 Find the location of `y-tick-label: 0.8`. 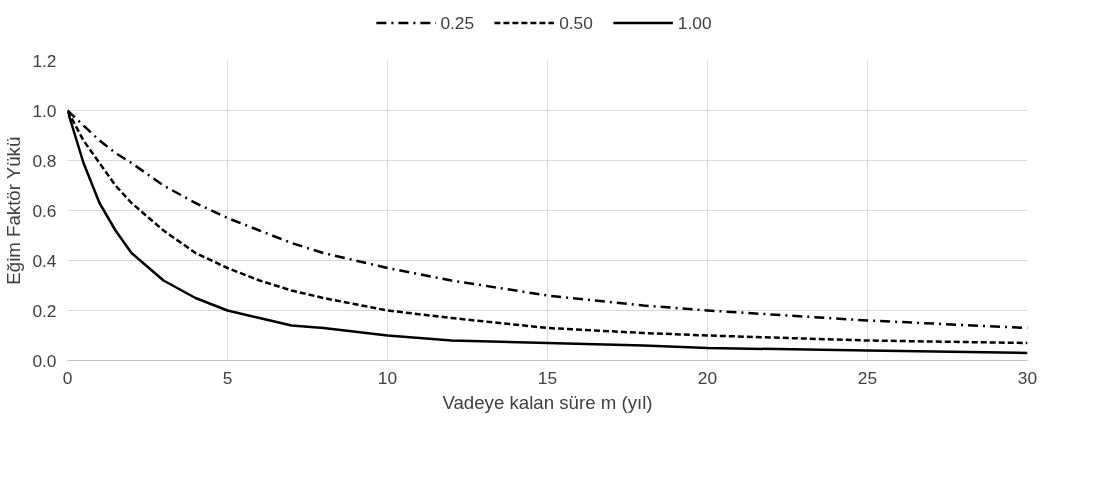

y-tick-label: 0.8 is located at coordinates (44, 160).